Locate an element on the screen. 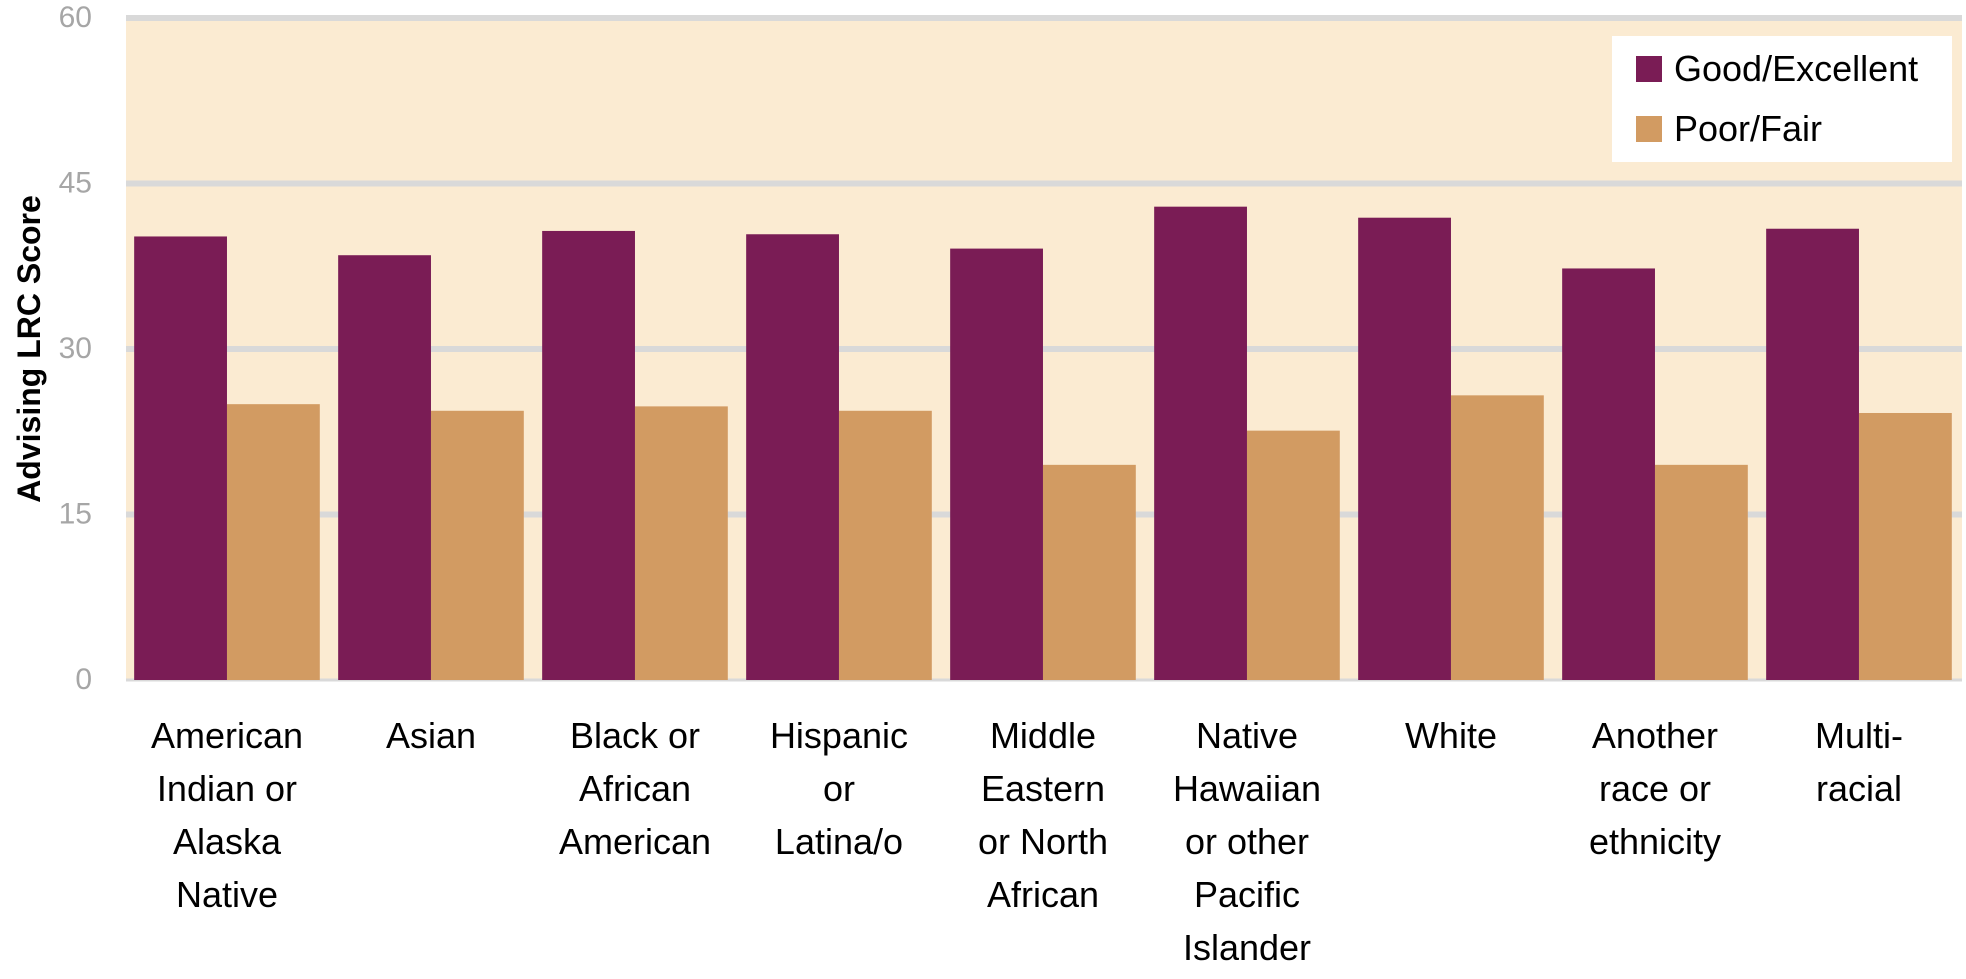 This screenshot has width=1966, height=979. y-tick-label: 15 is located at coordinates (75, 514).